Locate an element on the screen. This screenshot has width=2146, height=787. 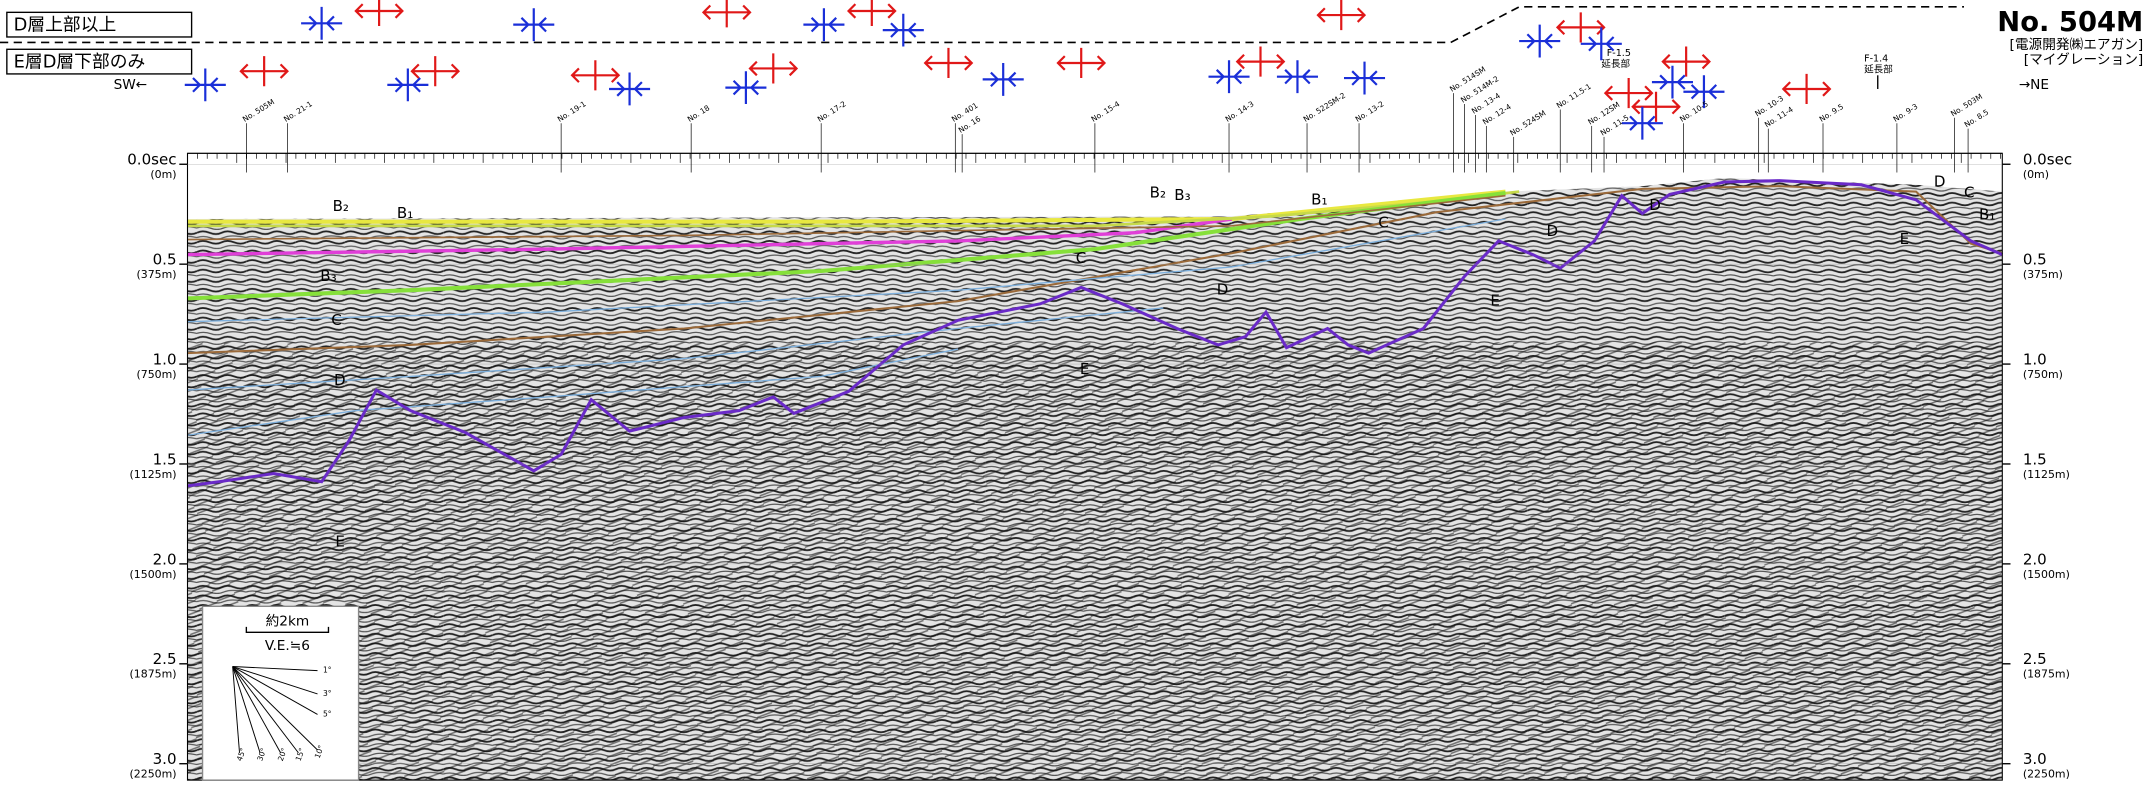
slope-label: 1° is located at coordinates (327, 670).